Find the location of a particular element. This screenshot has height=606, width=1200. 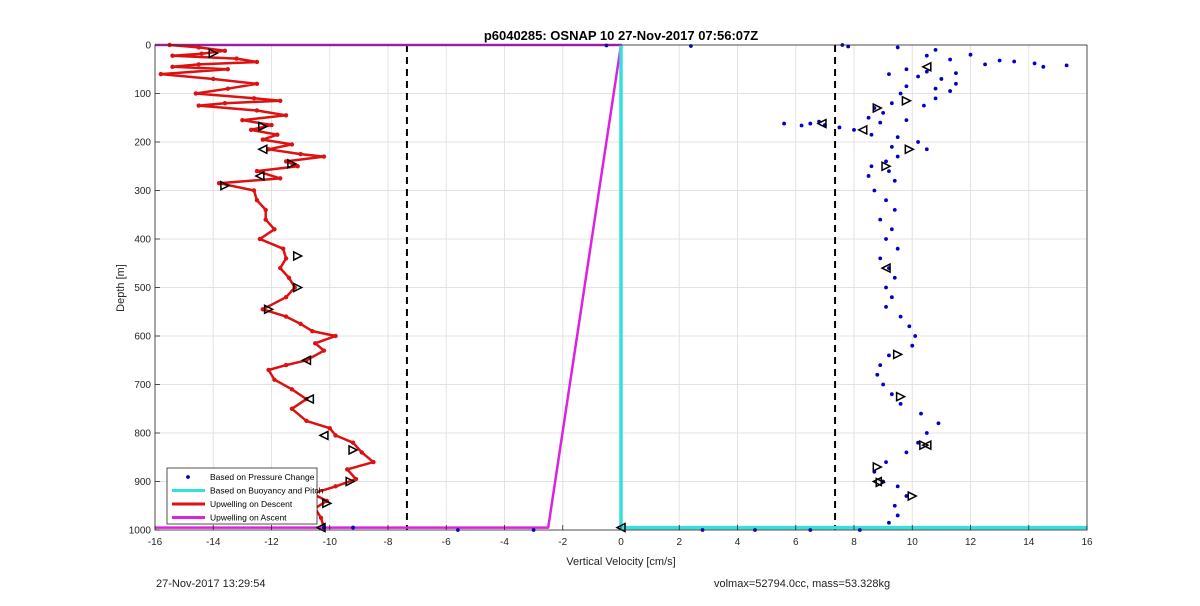

x-tick-label: -8 is located at coordinates (388, 542).